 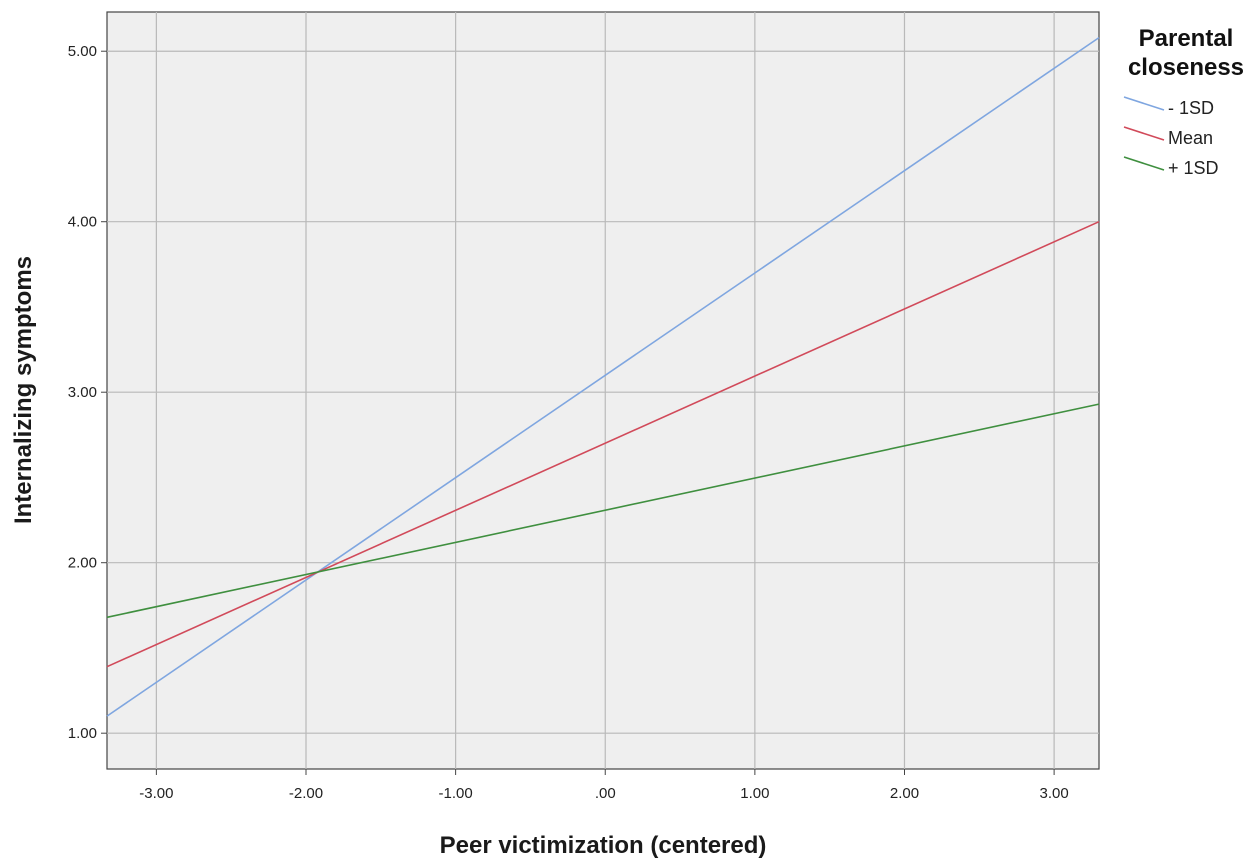 I want to click on x-tick-label: -1.00, so click(x=456, y=793).